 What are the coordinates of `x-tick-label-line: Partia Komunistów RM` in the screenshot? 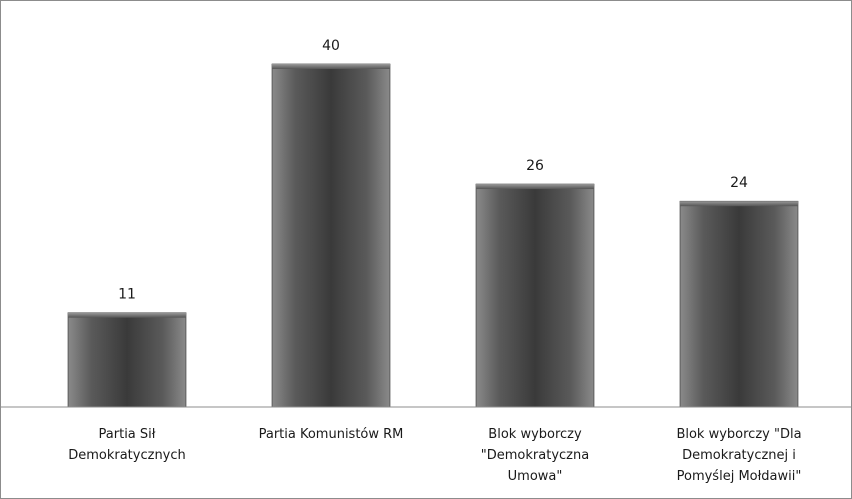 It's located at (331, 434).